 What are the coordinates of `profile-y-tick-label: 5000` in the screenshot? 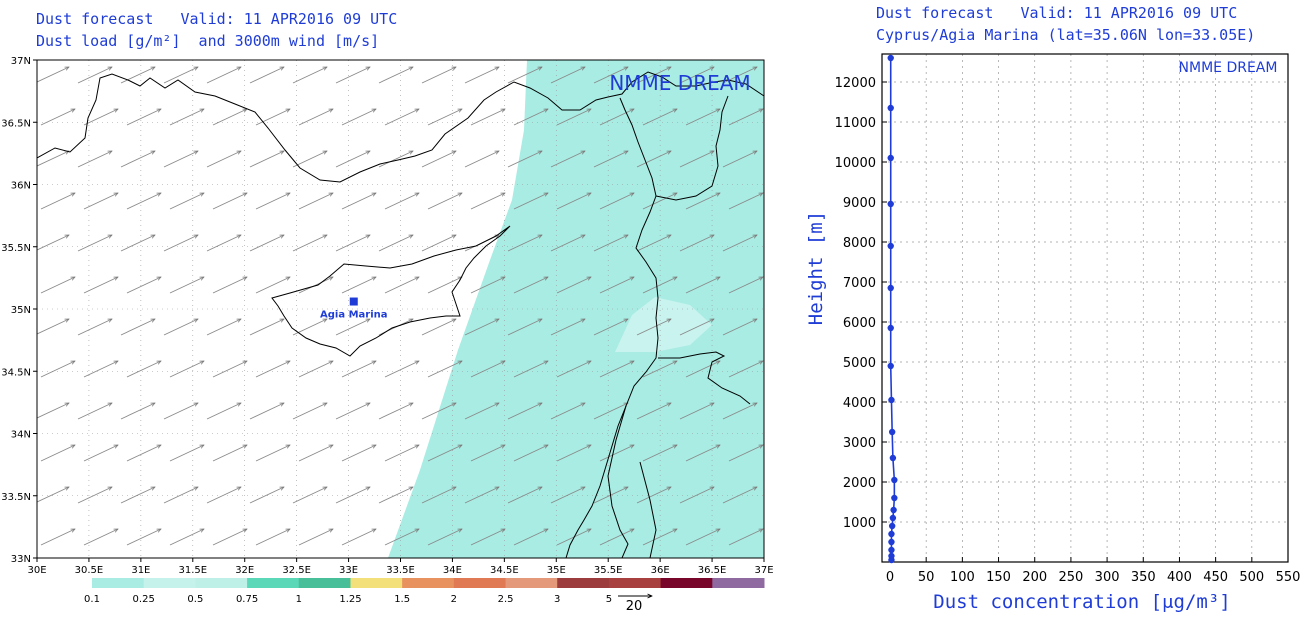 It's located at (859, 363).